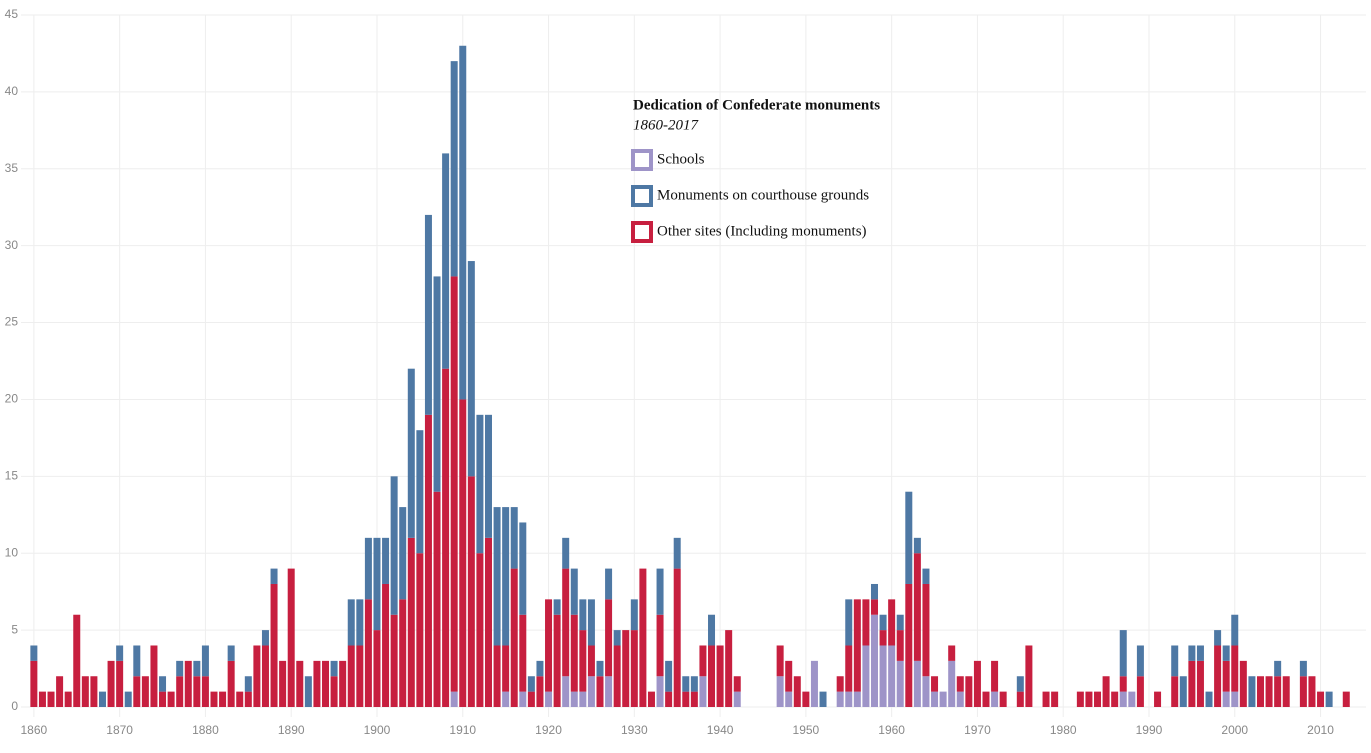 The width and height of the screenshot is (1371, 753). I want to click on legend-subtitle: 1860-2017, so click(666, 125).